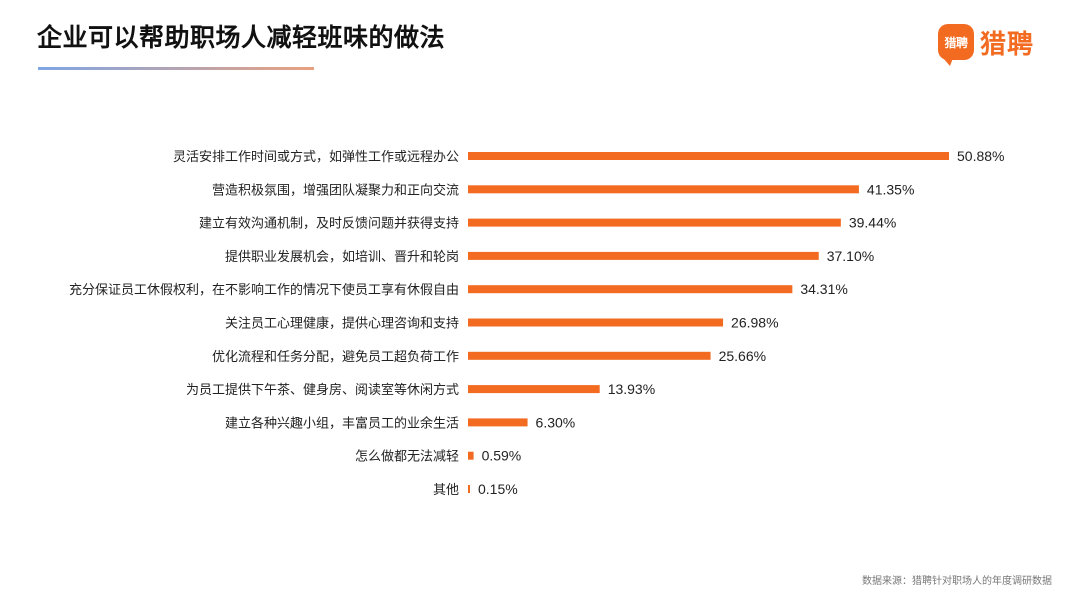  Describe the element at coordinates (850, 256) in the screenshot. I see `value-label: 37.10%` at that location.